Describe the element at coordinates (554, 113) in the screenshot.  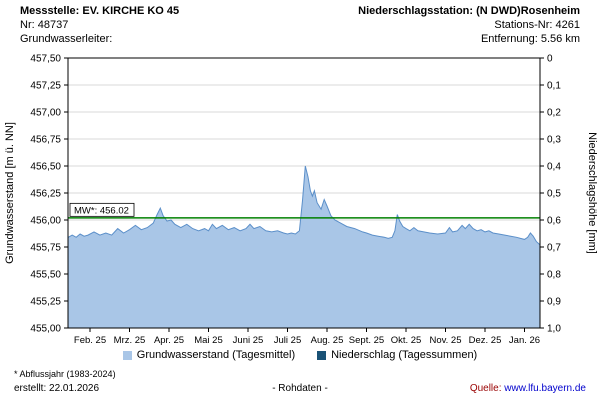
I see `y-axis-right-label: 0,2` at that location.